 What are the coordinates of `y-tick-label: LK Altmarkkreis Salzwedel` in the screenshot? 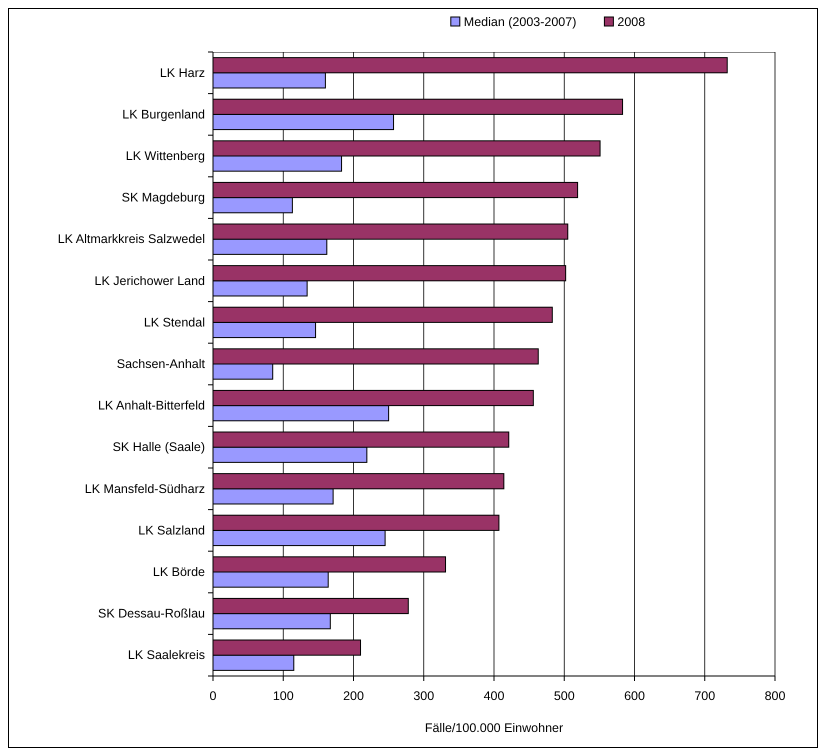 It's located at (131, 239).